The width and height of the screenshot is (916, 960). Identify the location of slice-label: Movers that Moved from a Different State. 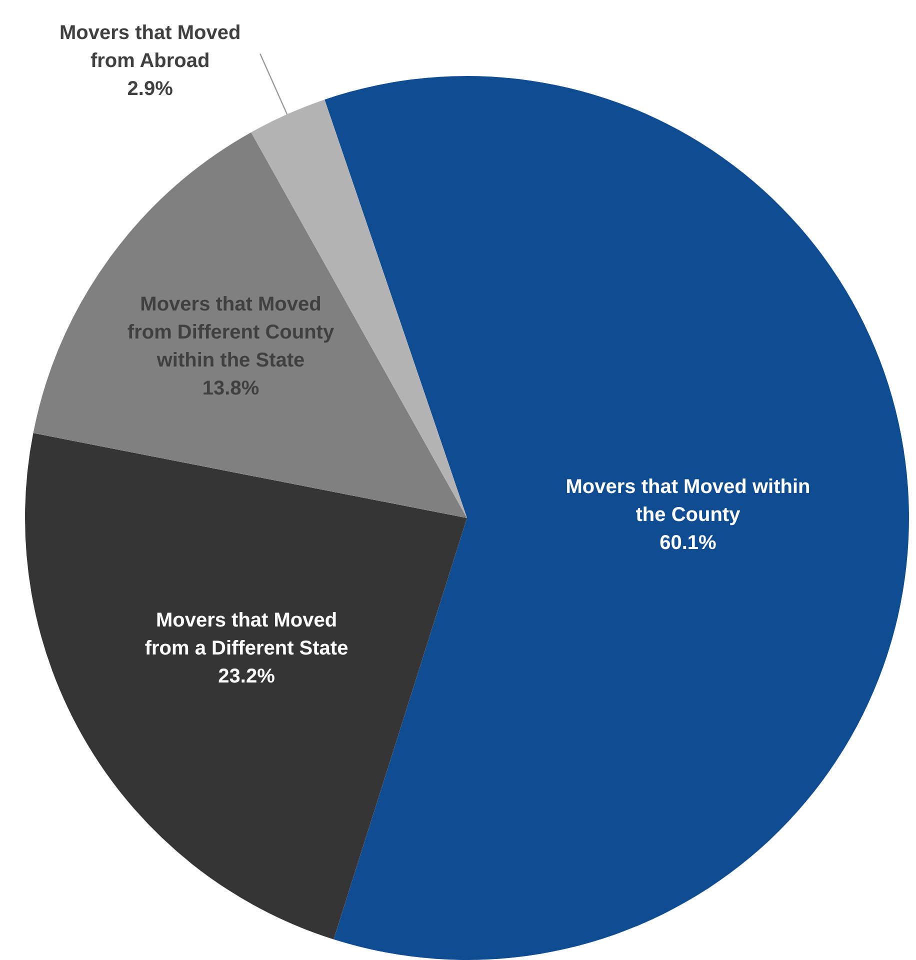
(246, 634).